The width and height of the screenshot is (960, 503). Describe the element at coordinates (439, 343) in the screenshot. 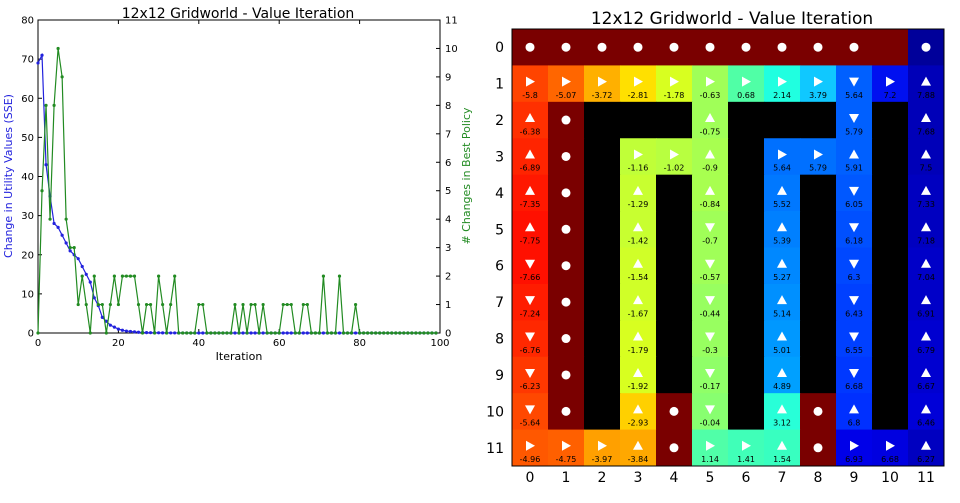

I see `x-tick-label: 100` at that location.